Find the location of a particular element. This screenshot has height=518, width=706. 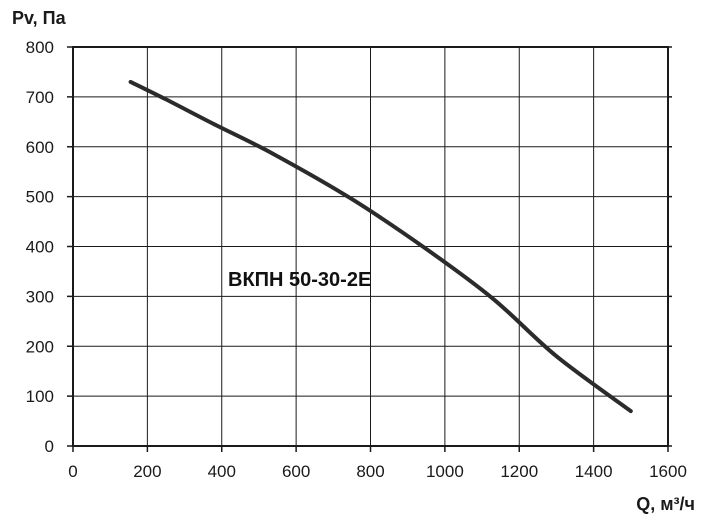

x-tick-label: 1600 is located at coordinates (668, 471).